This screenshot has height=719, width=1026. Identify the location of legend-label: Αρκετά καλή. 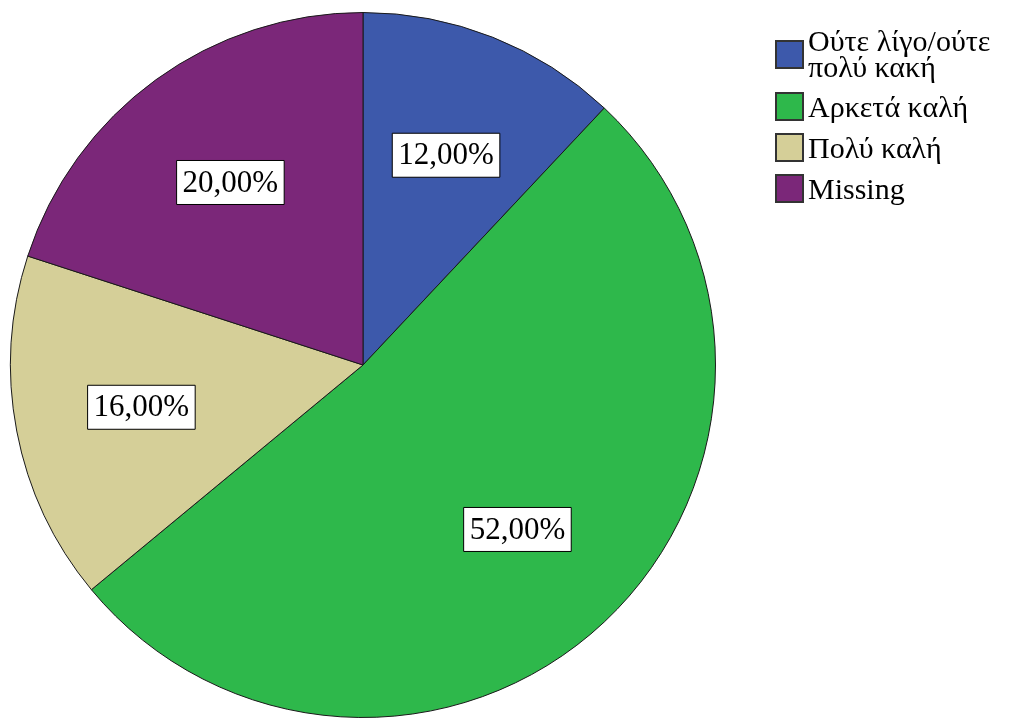
(889, 106).